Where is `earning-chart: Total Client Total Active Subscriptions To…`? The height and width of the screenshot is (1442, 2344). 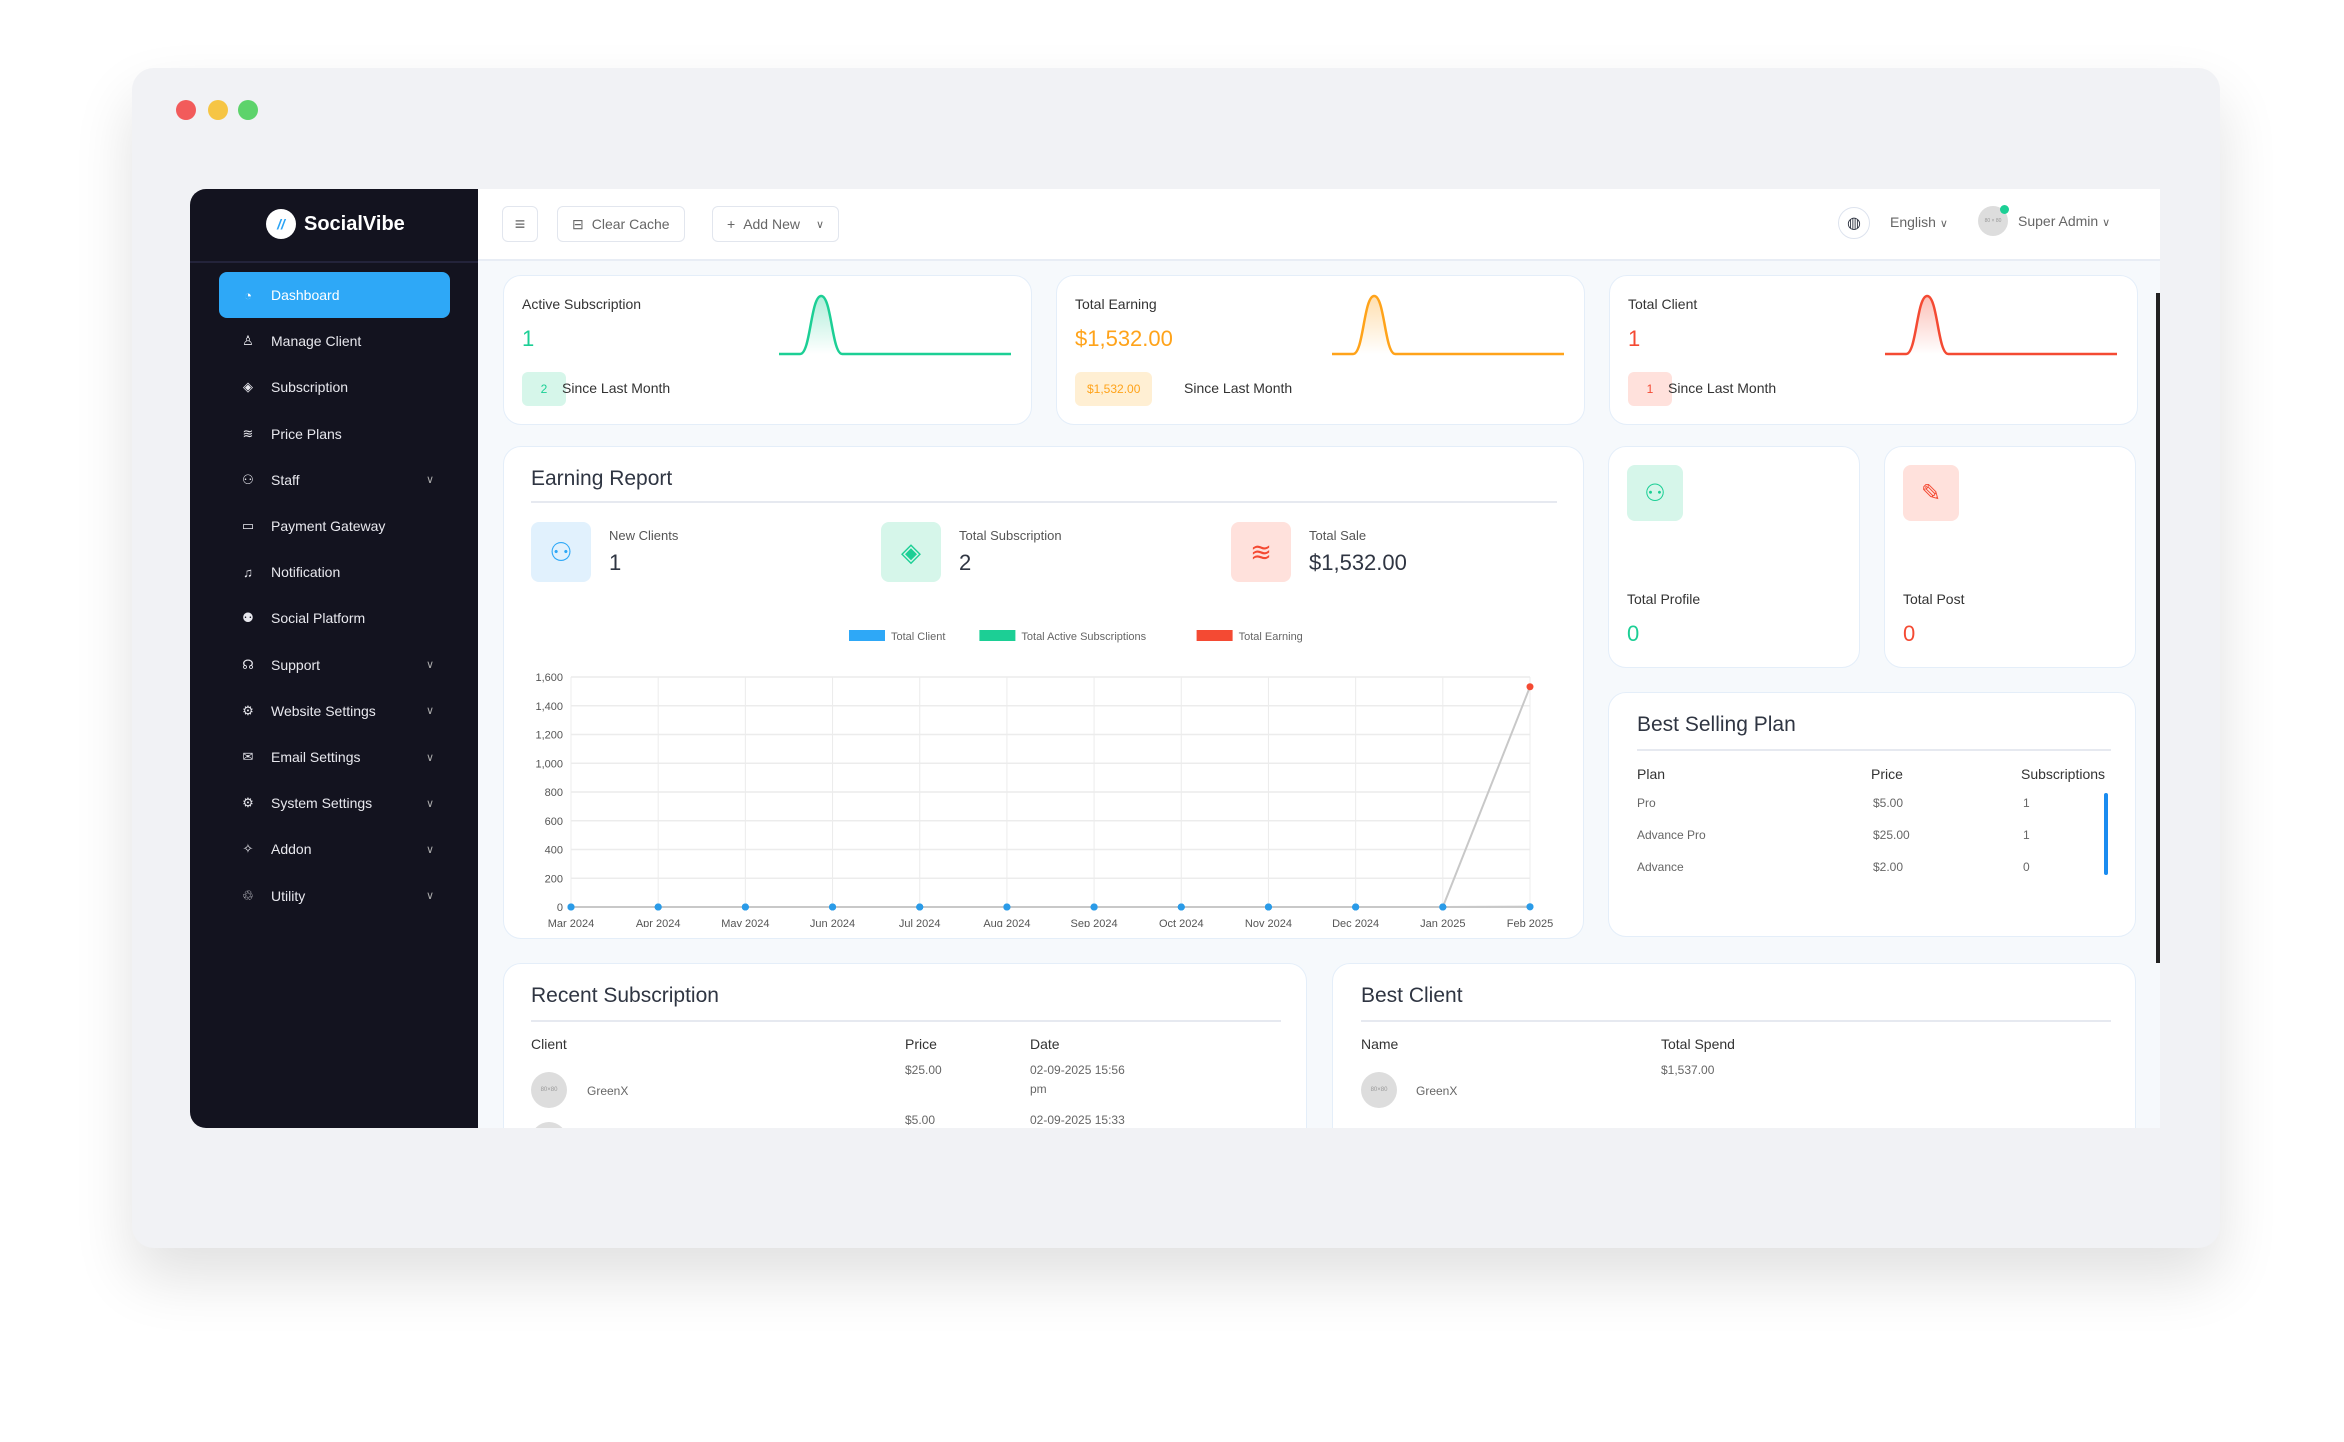 earning-chart: Total Client Total Active Subscriptions To… is located at coordinates (1044, 778).